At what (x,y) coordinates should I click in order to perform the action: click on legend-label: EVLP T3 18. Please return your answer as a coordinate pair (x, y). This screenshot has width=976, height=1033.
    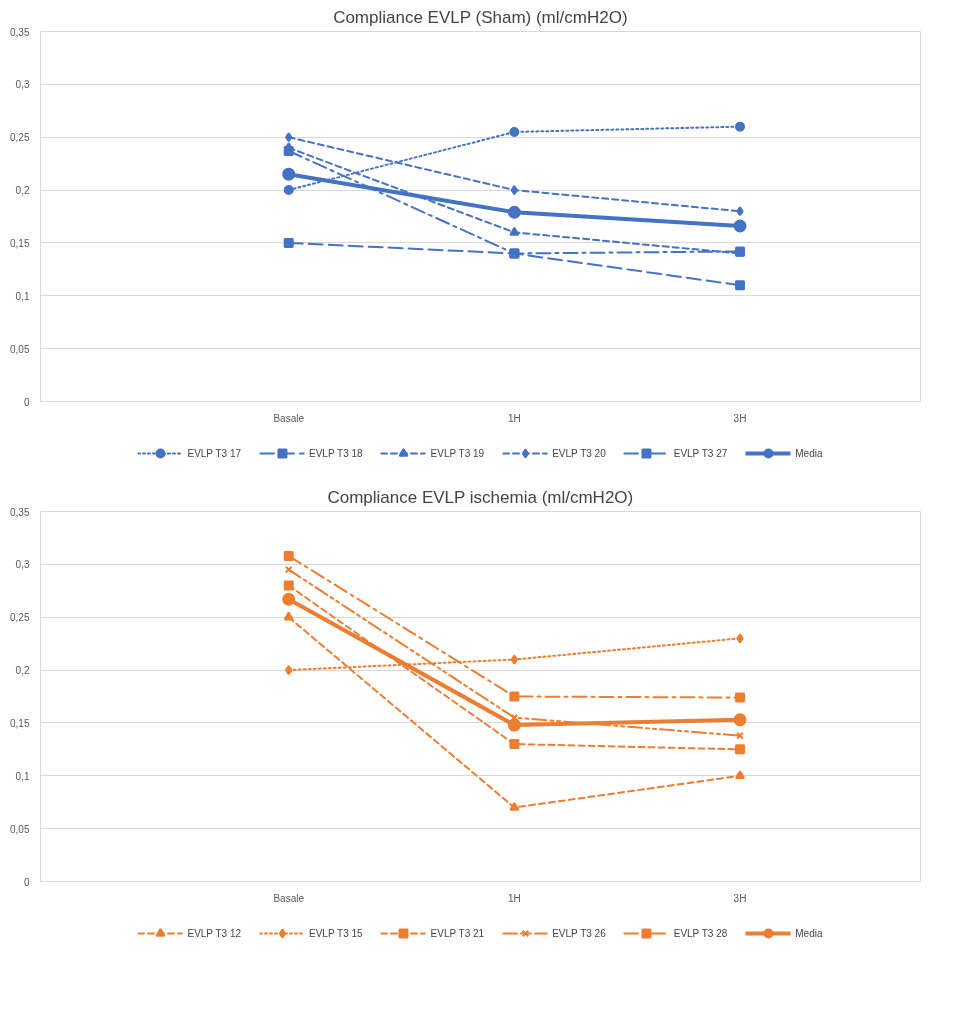
    Looking at the image, I should click on (336, 453).